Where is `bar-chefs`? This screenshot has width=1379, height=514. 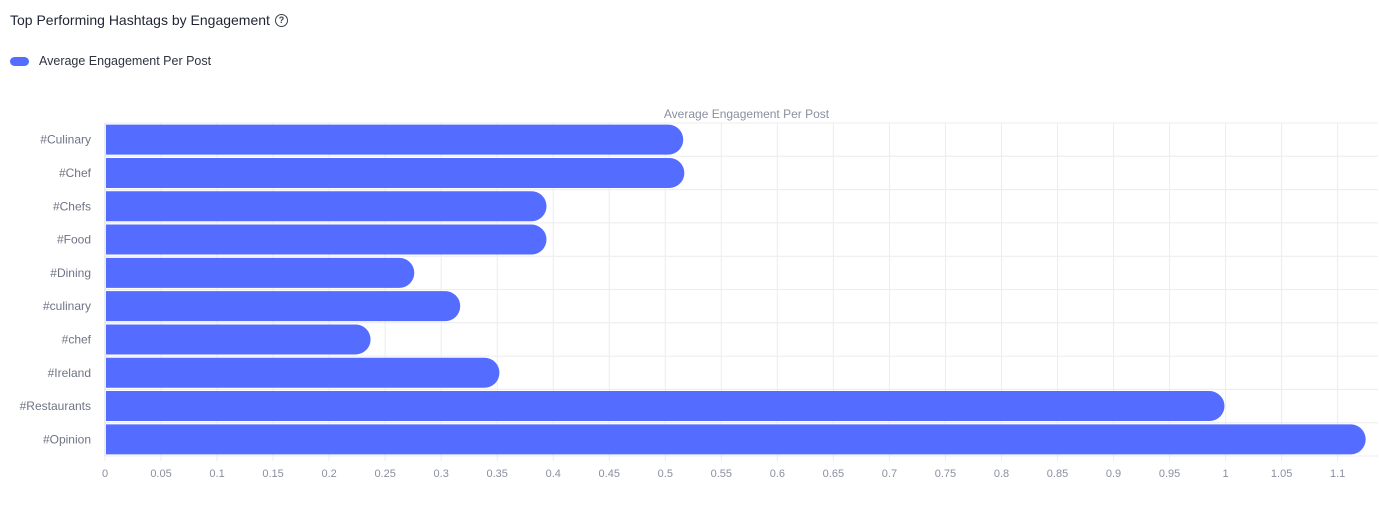 bar-chefs is located at coordinates (326, 206).